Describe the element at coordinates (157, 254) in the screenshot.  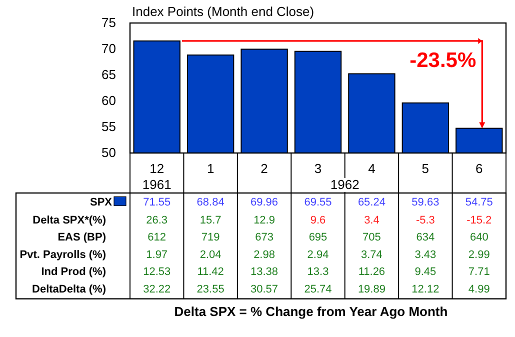
I see `text: 1.97` at that location.